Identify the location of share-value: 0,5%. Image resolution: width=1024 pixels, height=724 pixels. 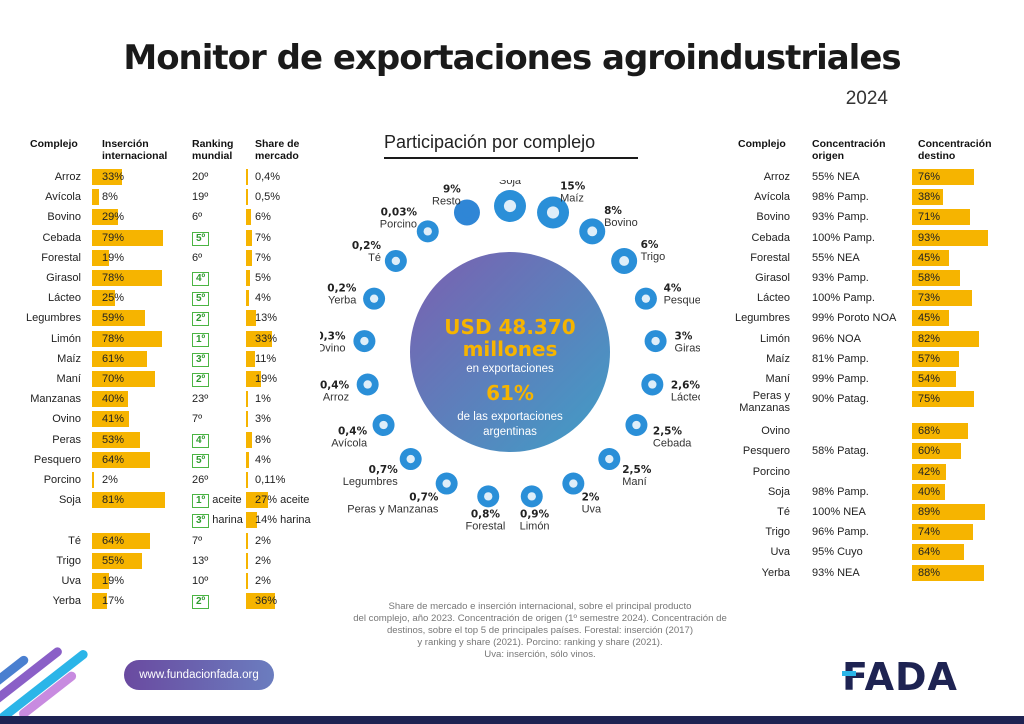
(268, 197).